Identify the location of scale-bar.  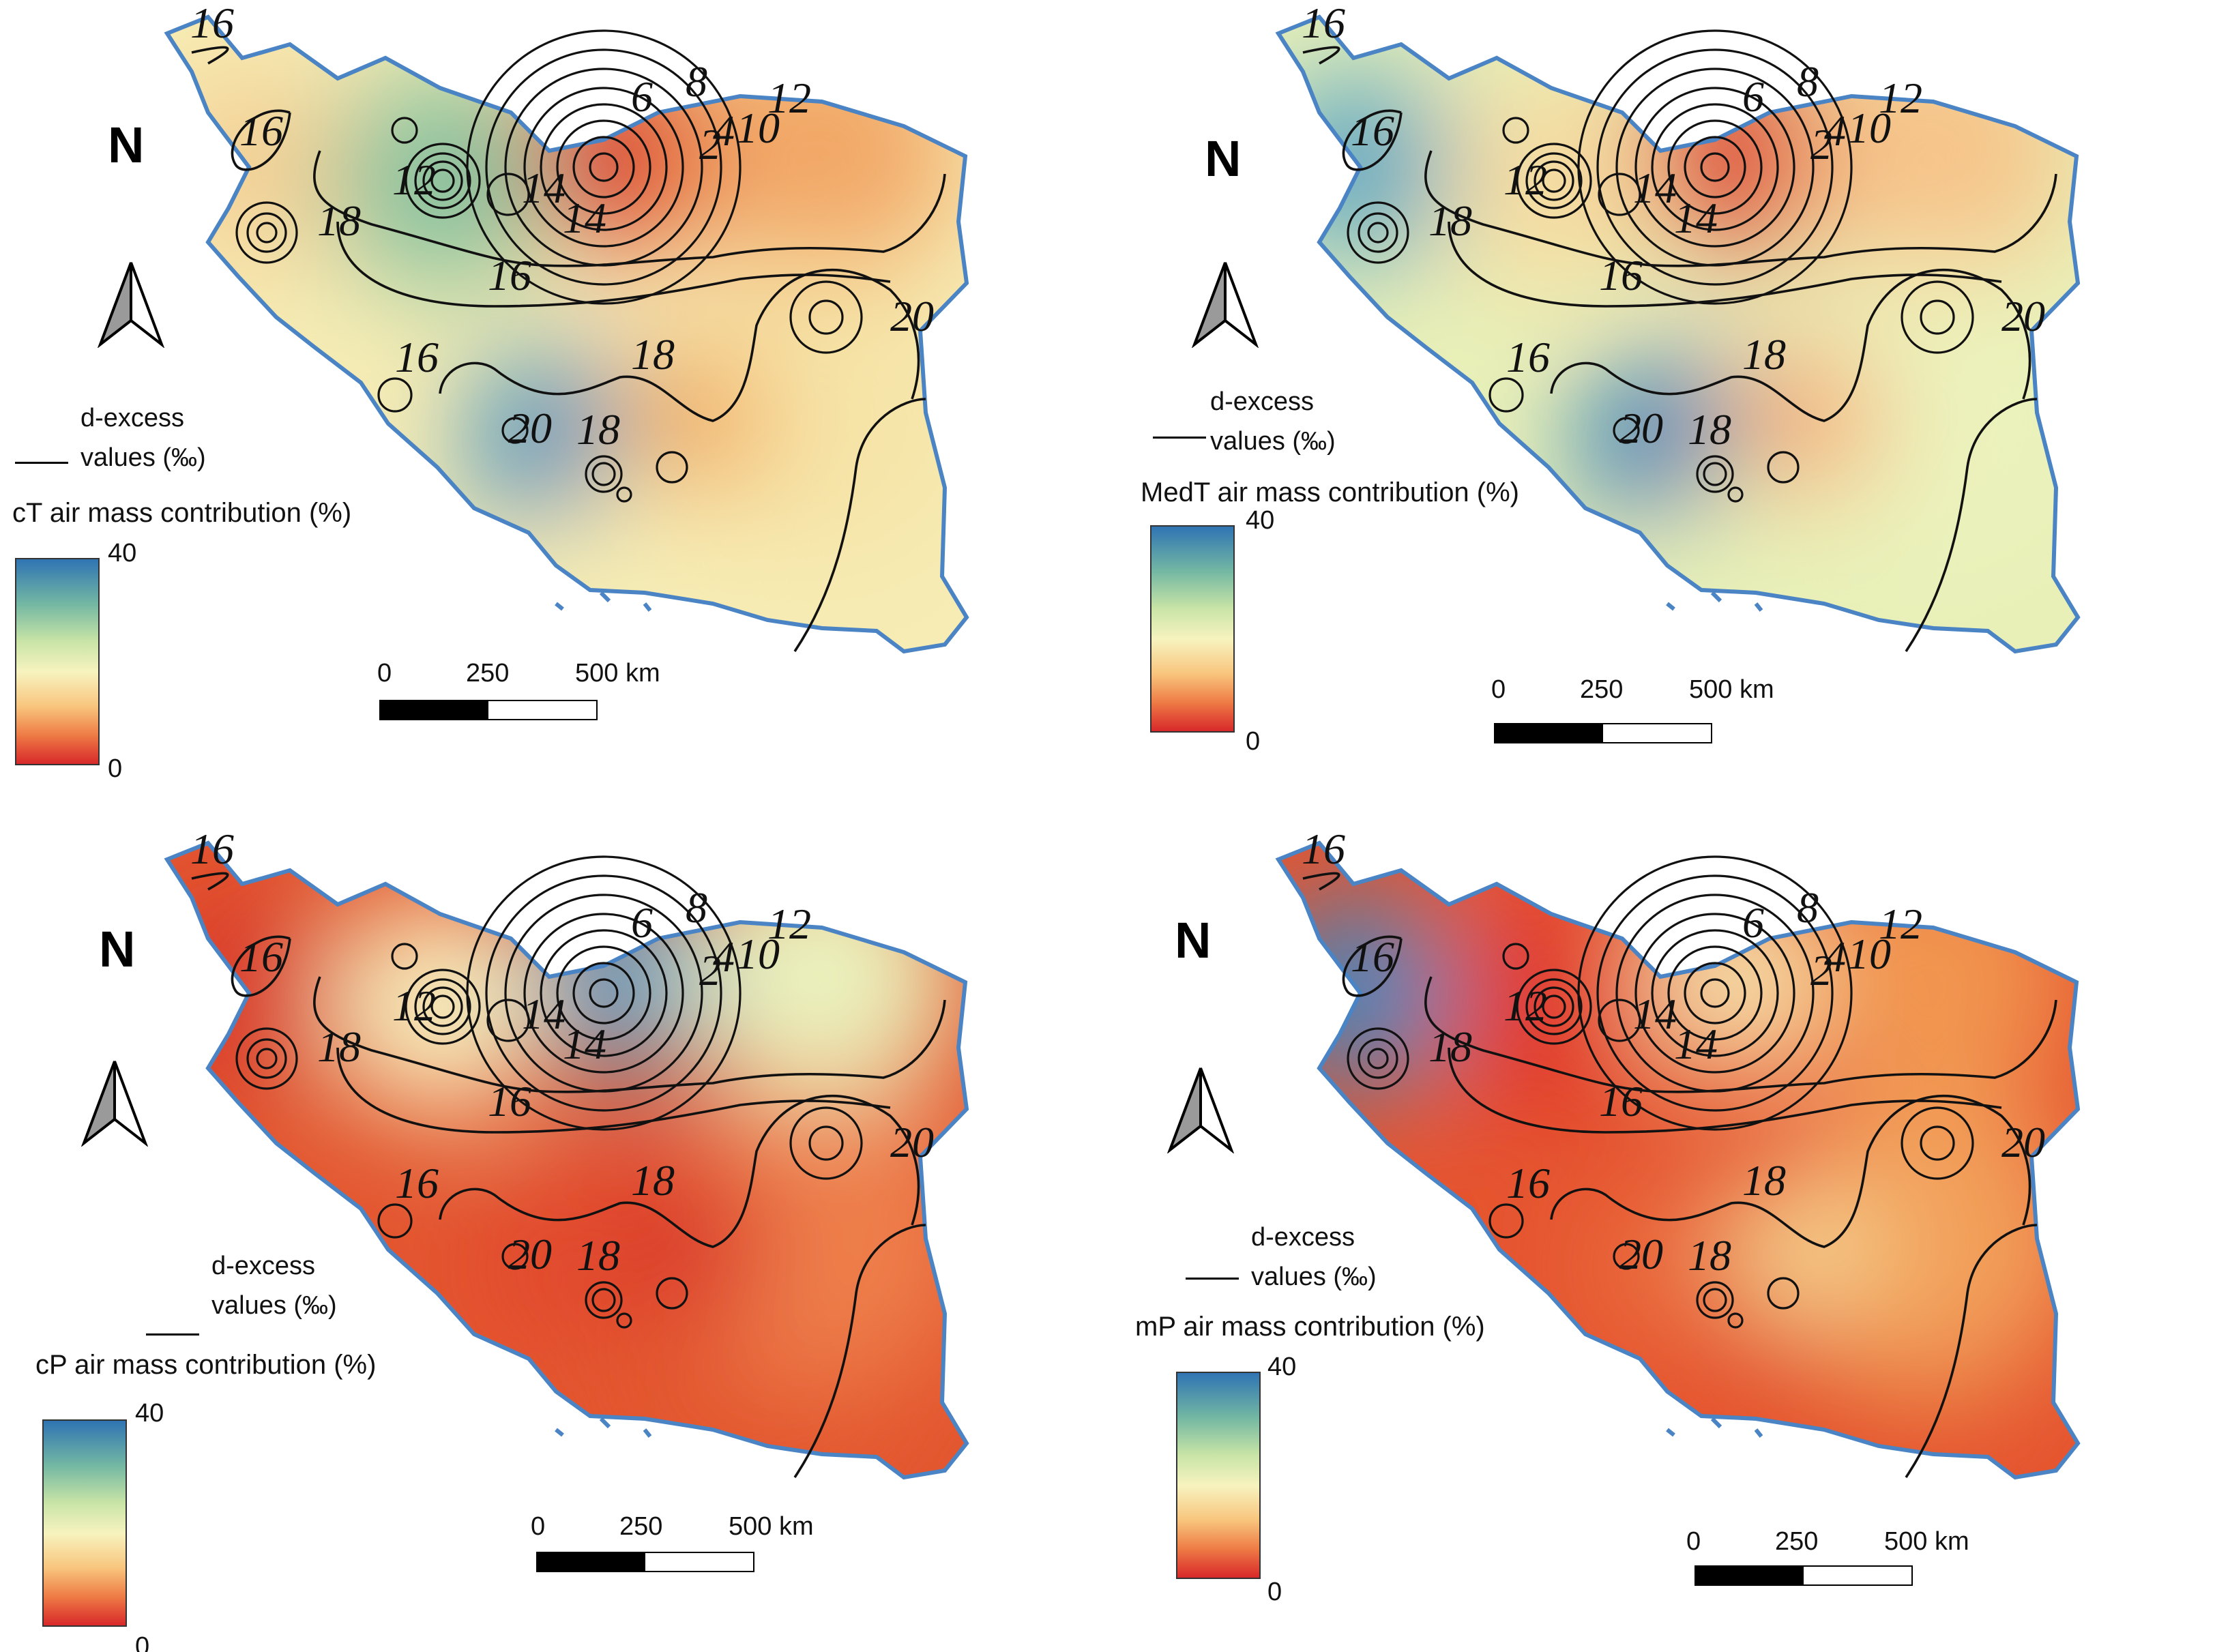
(1603, 733).